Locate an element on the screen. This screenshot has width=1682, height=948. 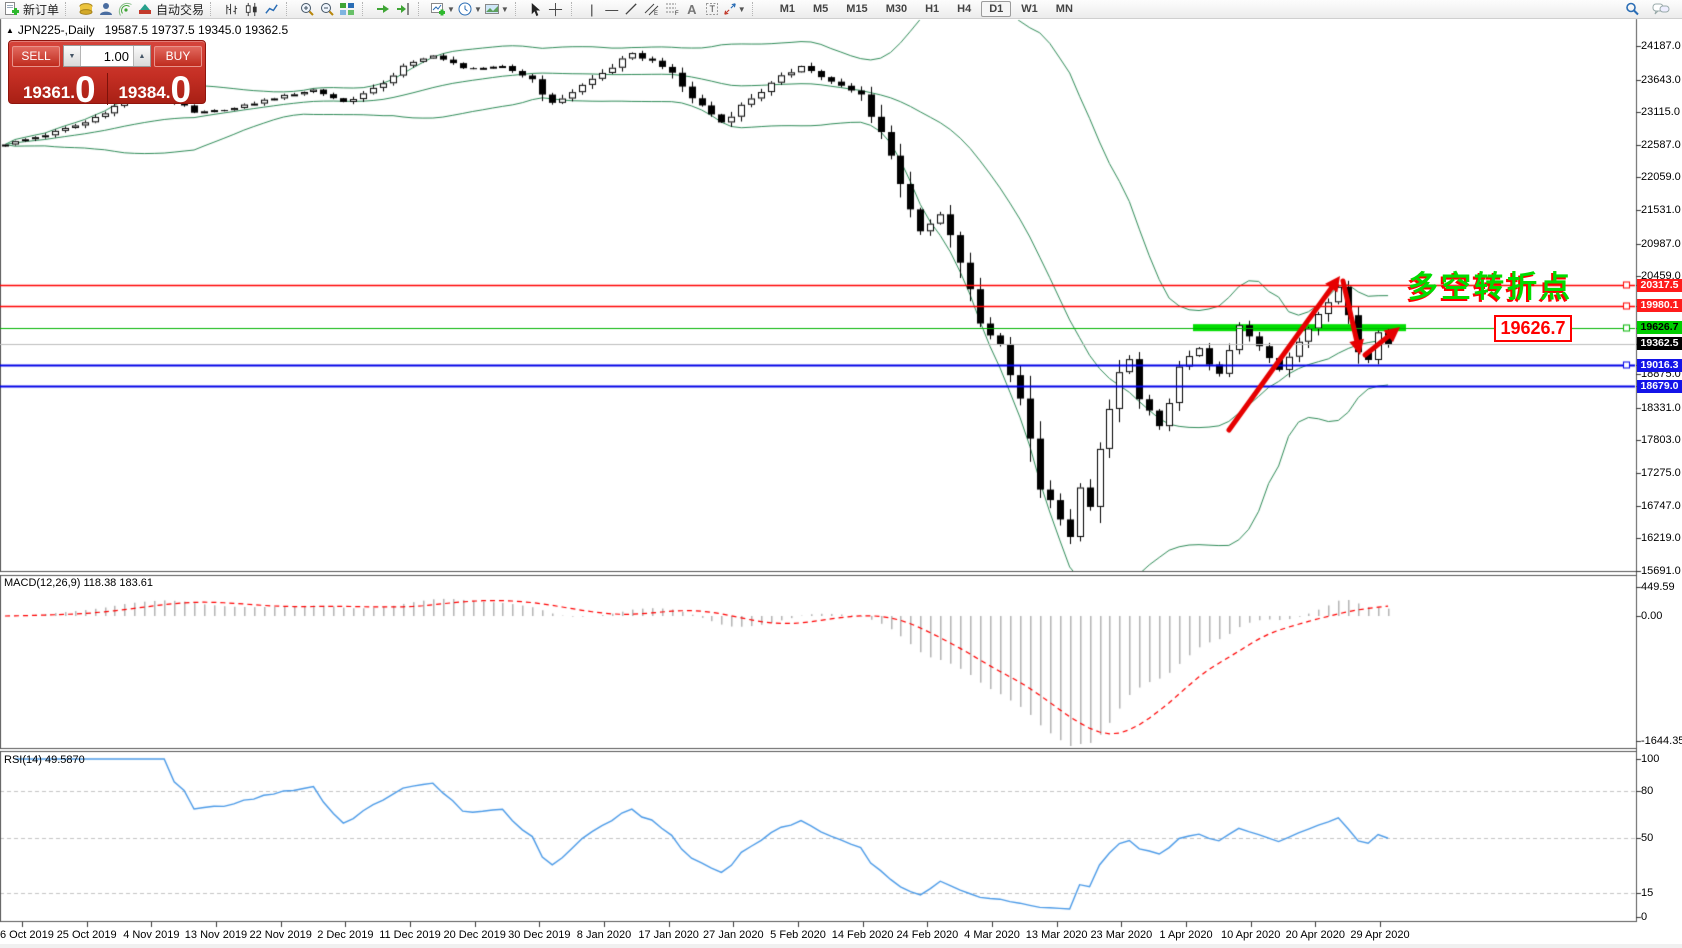
price-axis-tick: 22059.0 is located at coordinates (1661, 177).